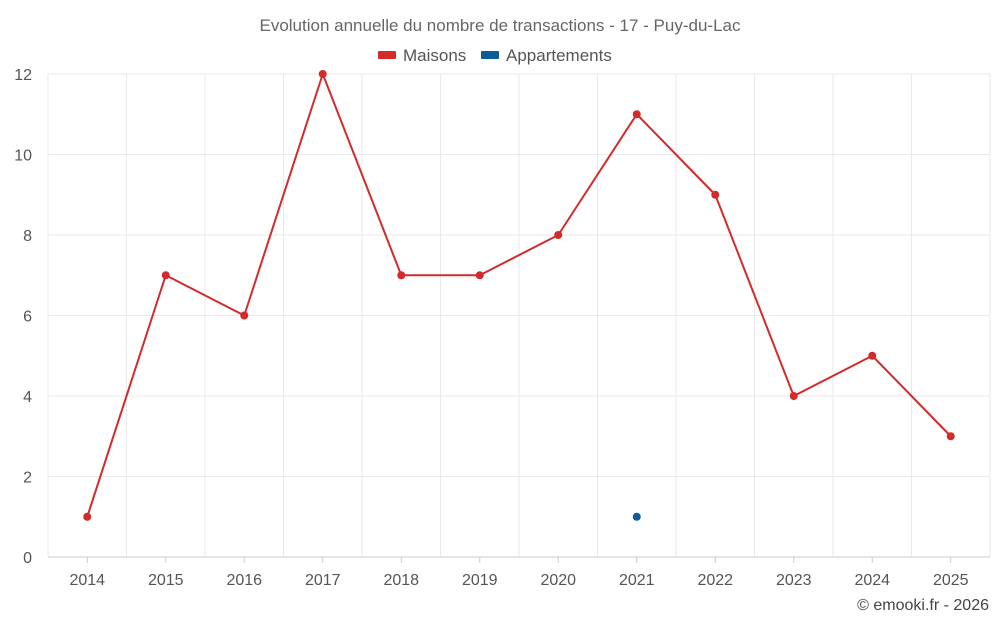  I want to click on y-tick-label: 4, so click(27, 397).